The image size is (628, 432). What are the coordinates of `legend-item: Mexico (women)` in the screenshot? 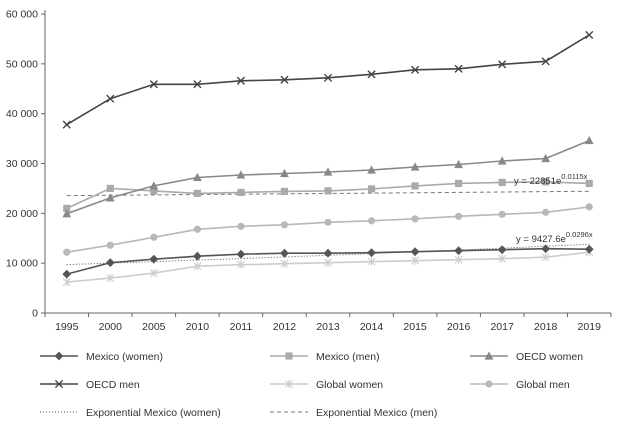 It's located at (101, 357).